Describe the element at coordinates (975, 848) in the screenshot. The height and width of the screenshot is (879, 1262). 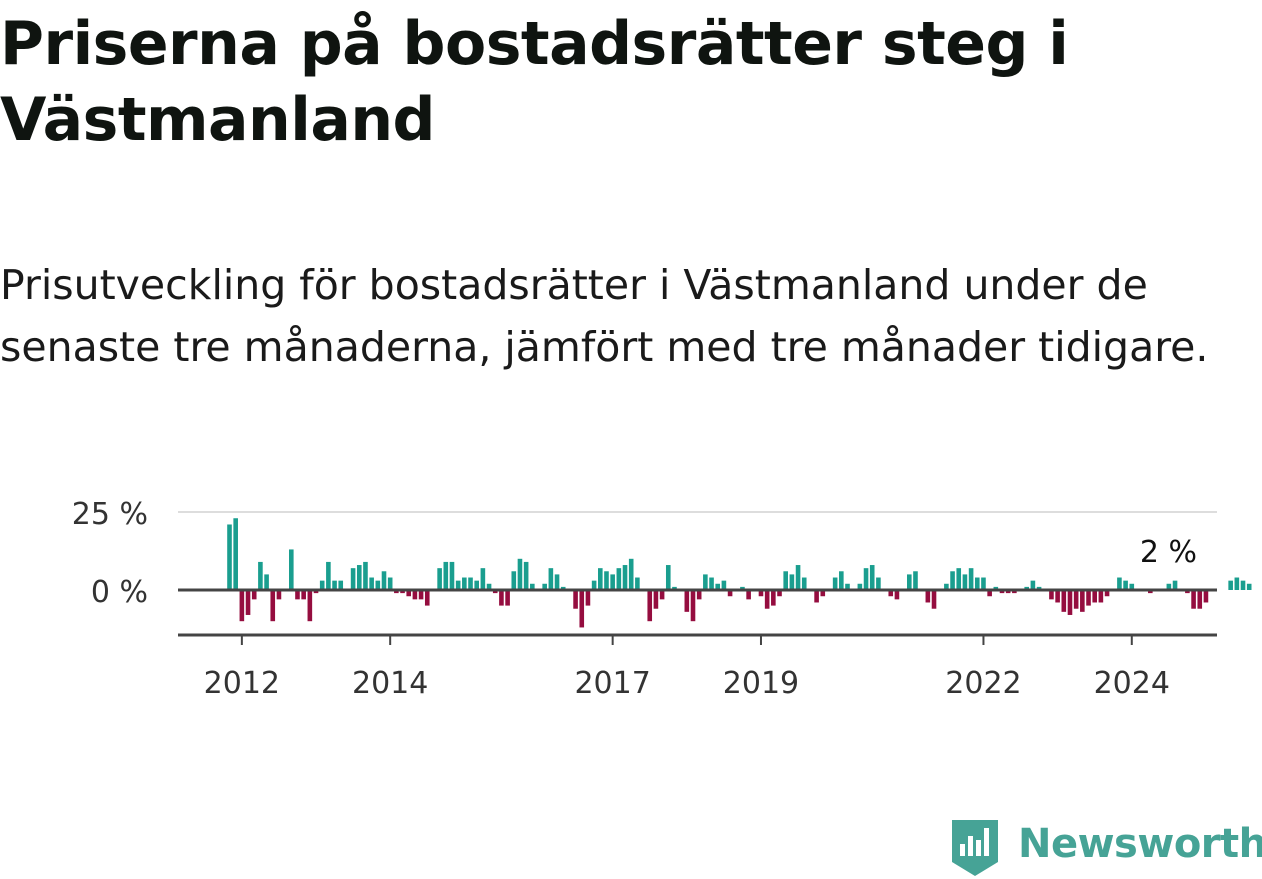
I see `newsworthy-logo-icon` at that location.